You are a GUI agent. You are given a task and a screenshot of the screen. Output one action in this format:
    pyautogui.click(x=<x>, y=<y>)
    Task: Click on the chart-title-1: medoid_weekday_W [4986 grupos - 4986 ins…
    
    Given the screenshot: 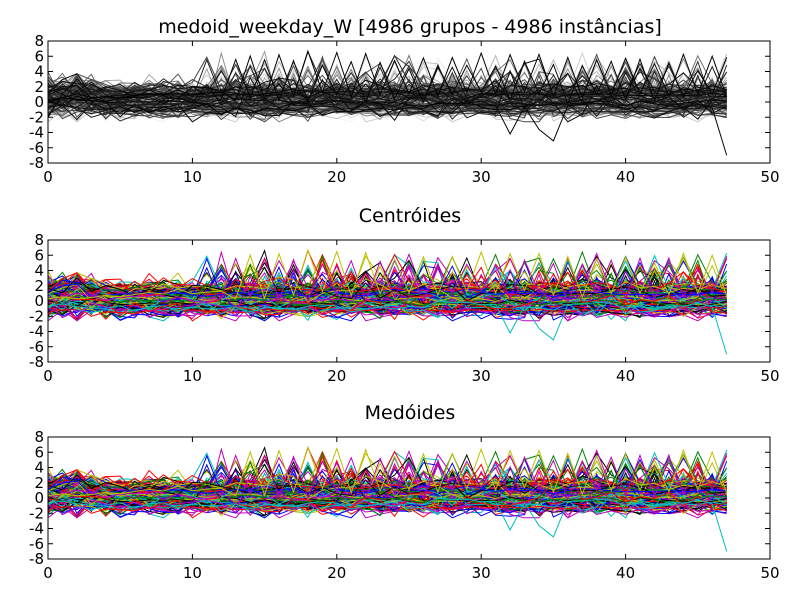 What is the action you would take?
    pyautogui.click(x=410, y=27)
    